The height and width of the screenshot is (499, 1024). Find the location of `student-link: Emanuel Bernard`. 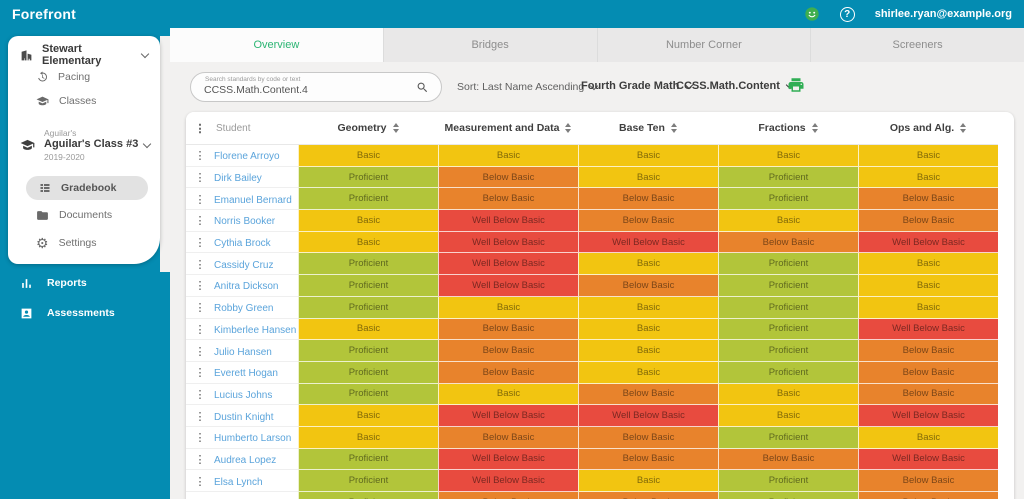

student-link: Emanuel Bernard is located at coordinates (253, 200).